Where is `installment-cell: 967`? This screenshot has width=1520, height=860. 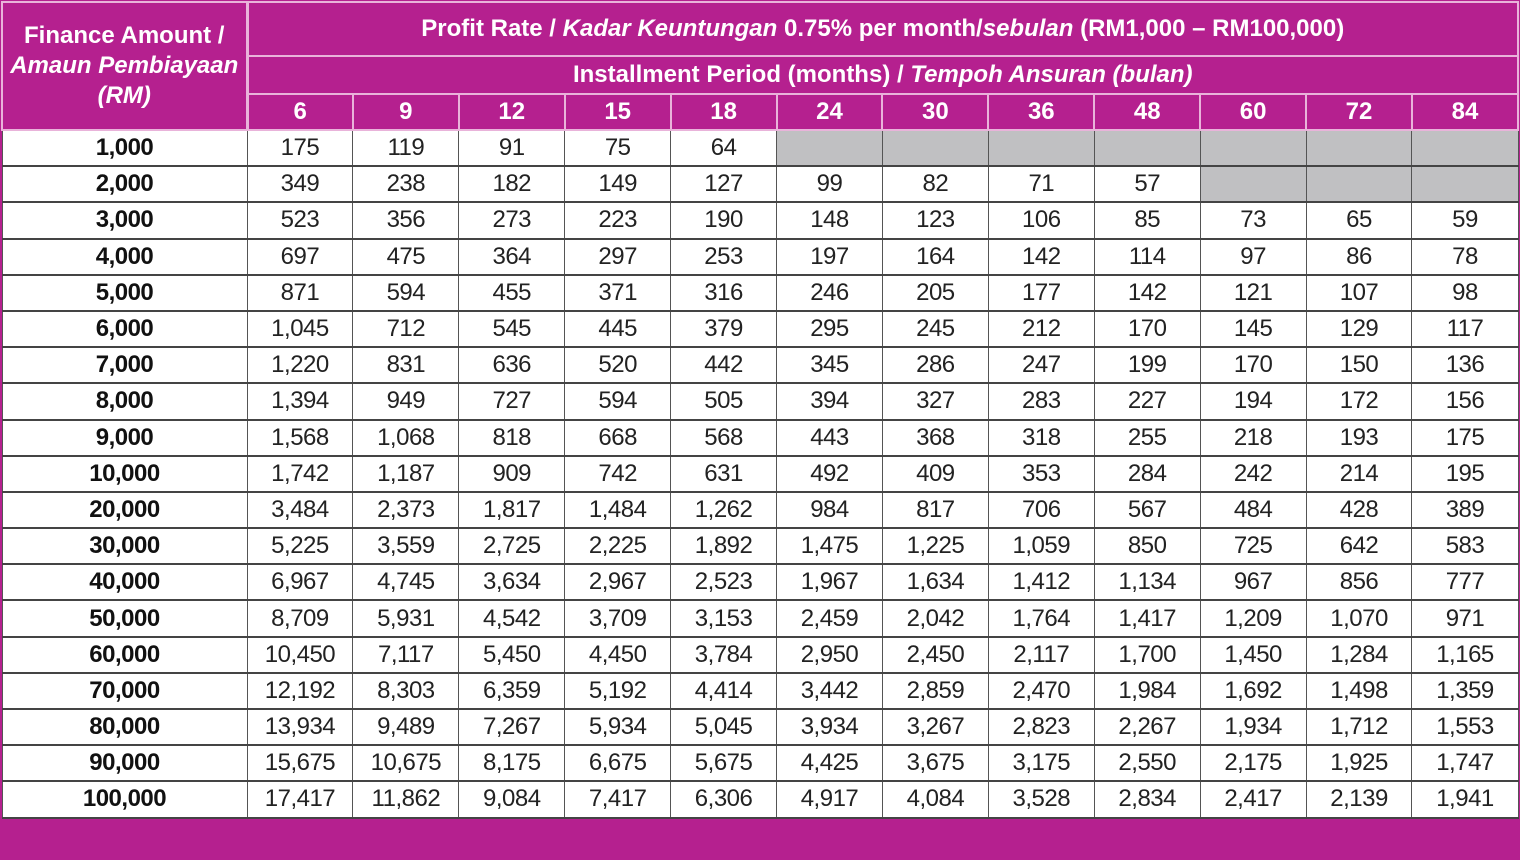
installment-cell: 967 is located at coordinates (1253, 582).